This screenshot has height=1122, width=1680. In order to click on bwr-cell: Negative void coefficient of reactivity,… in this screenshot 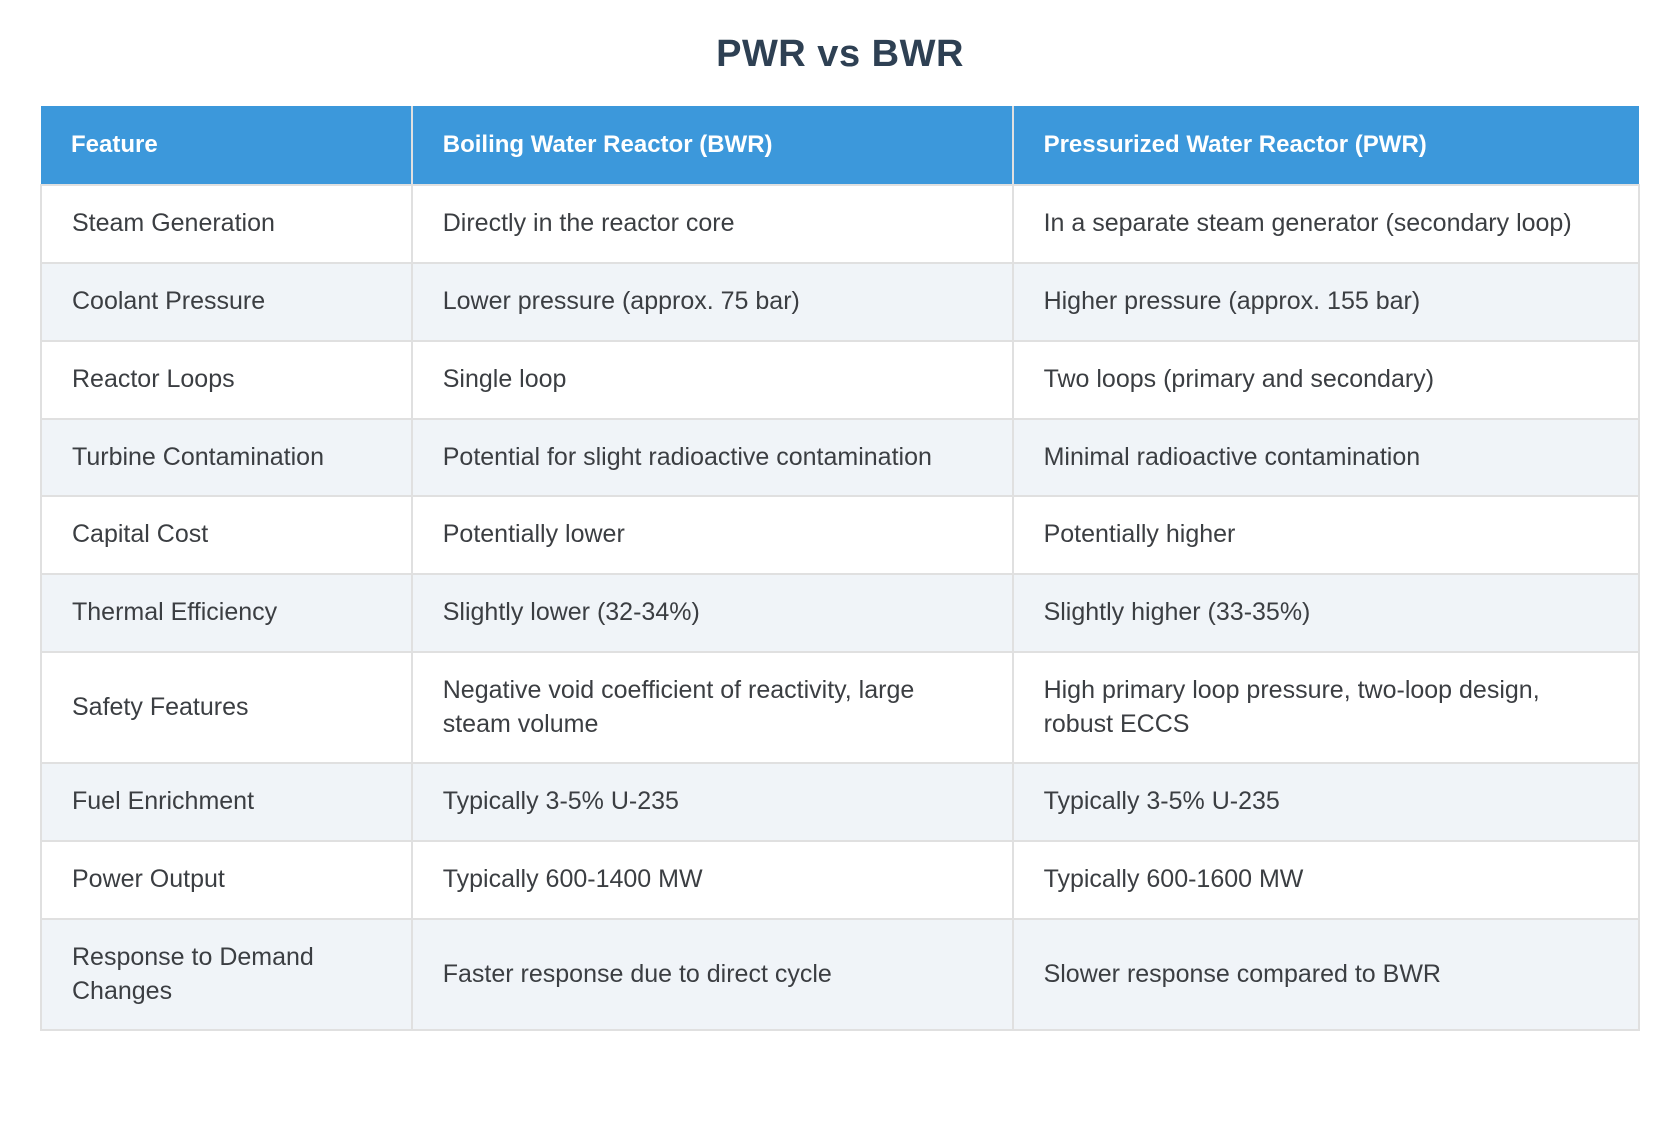, I will do `click(712, 707)`.